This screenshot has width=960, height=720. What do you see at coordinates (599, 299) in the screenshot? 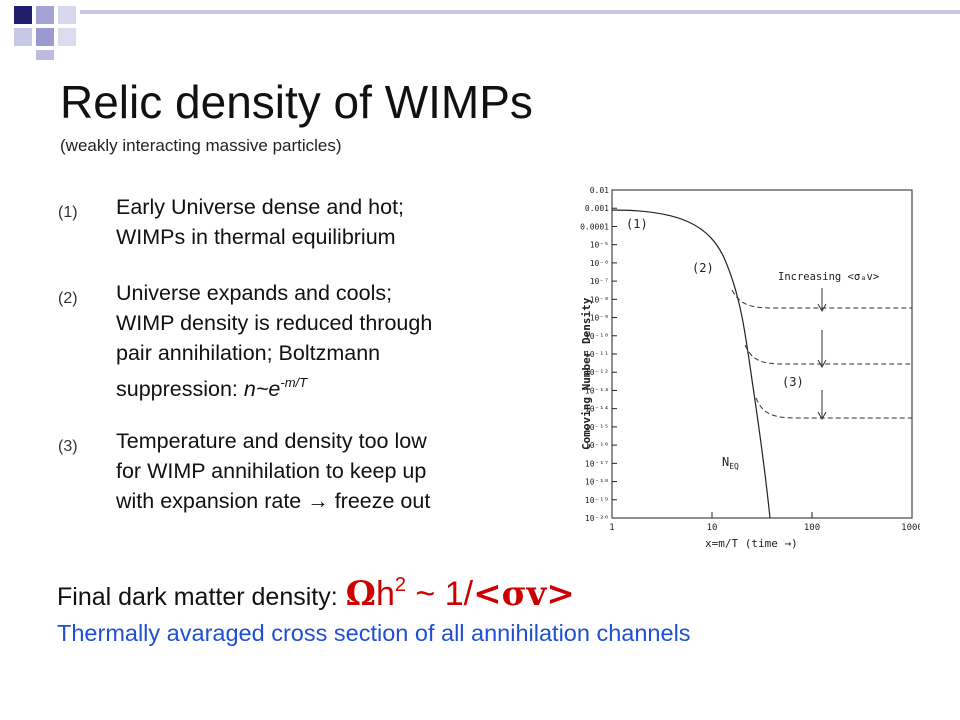
I see `y-tick-label: 10⁻⁸` at bounding box center [599, 299].